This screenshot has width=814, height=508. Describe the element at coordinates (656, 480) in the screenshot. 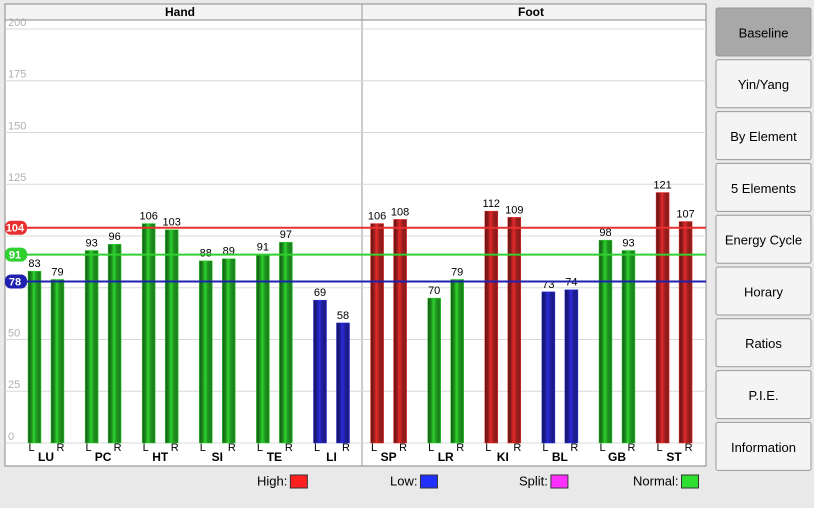

I see `legend-label: Normal:` at that location.